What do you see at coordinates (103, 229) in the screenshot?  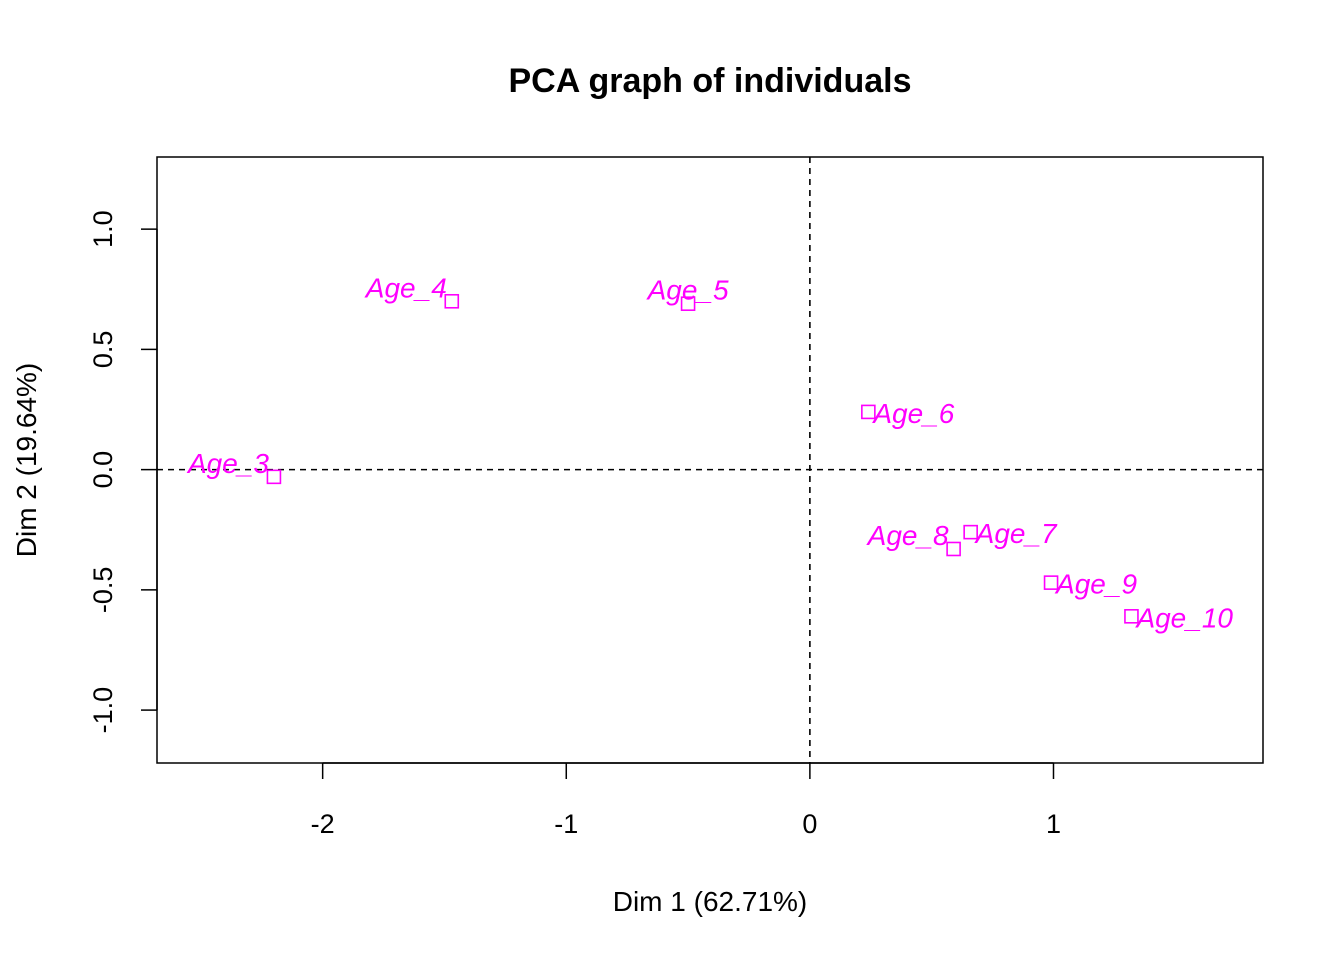 I see `y-tick-label: 1.0` at bounding box center [103, 229].